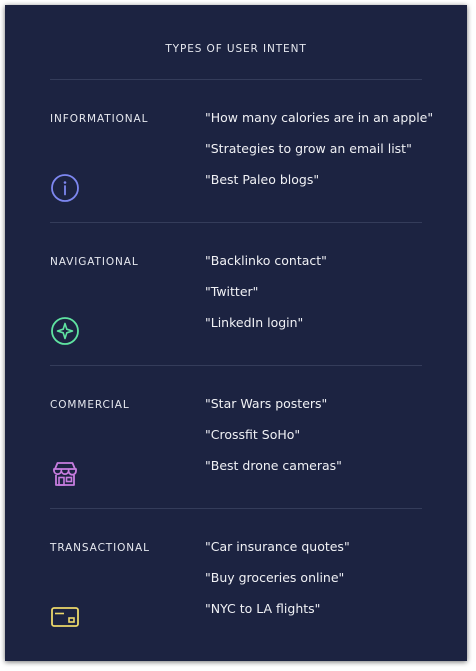 The height and width of the screenshot is (671, 476). Describe the element at coordinates (94, 262) in the screenshot. I see `section-label: NAVIGATIONAL` at that location.